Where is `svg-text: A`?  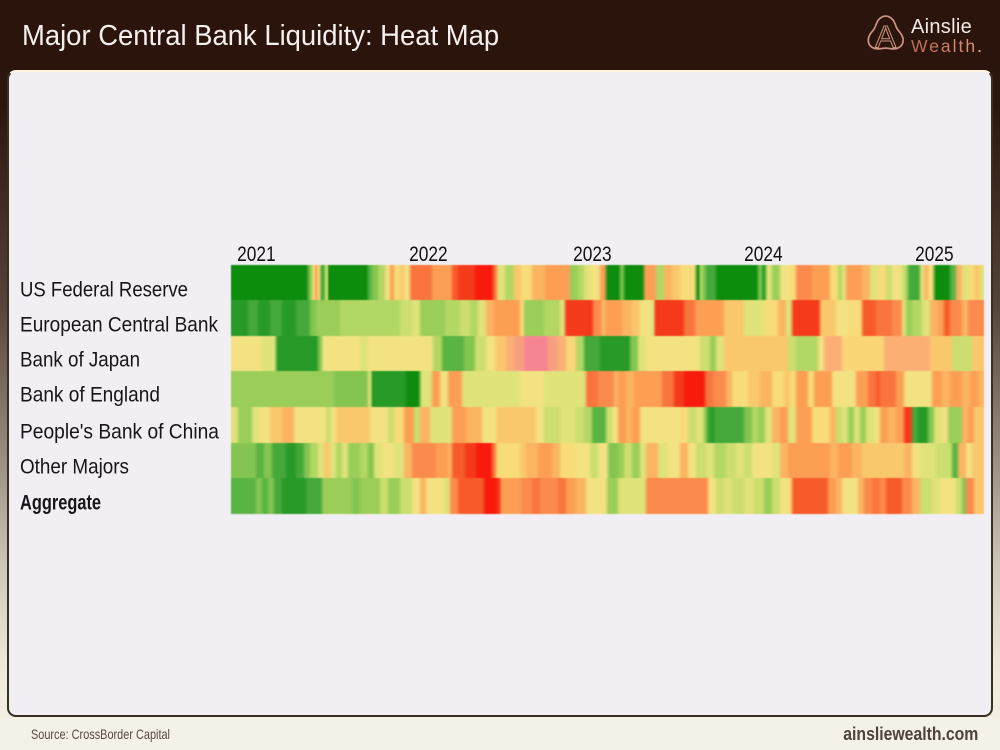 svg-text: A is located at coordinates (885, 37).